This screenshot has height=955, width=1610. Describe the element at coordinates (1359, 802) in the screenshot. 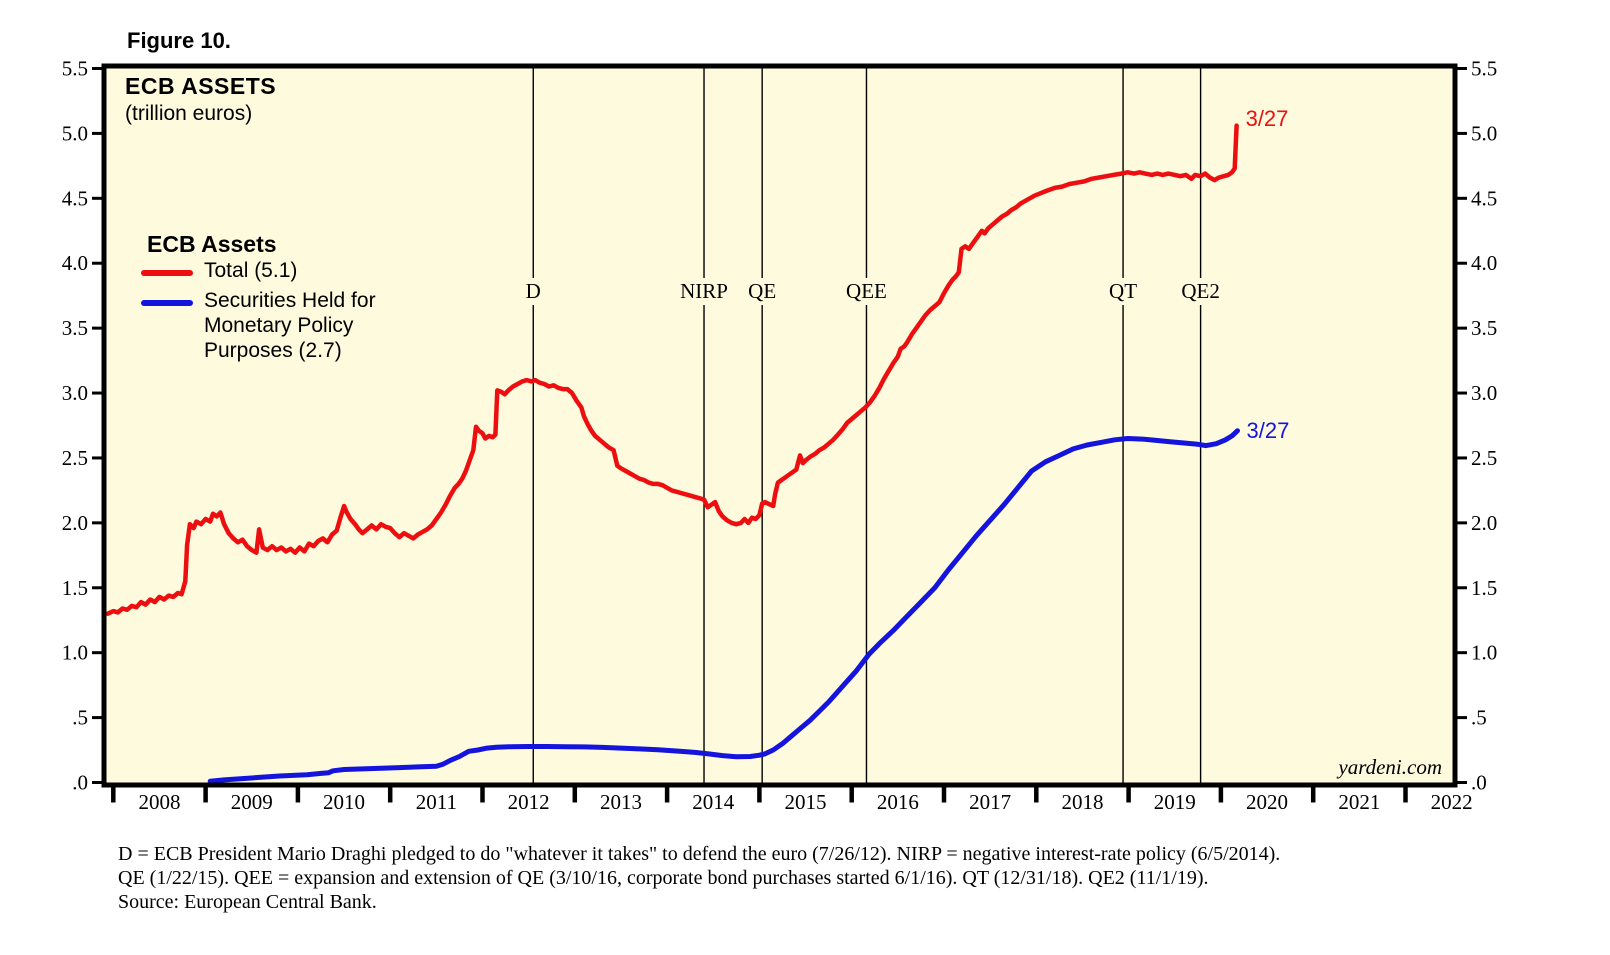

I see `x-axis-year-label-2021: 2021` at that location.